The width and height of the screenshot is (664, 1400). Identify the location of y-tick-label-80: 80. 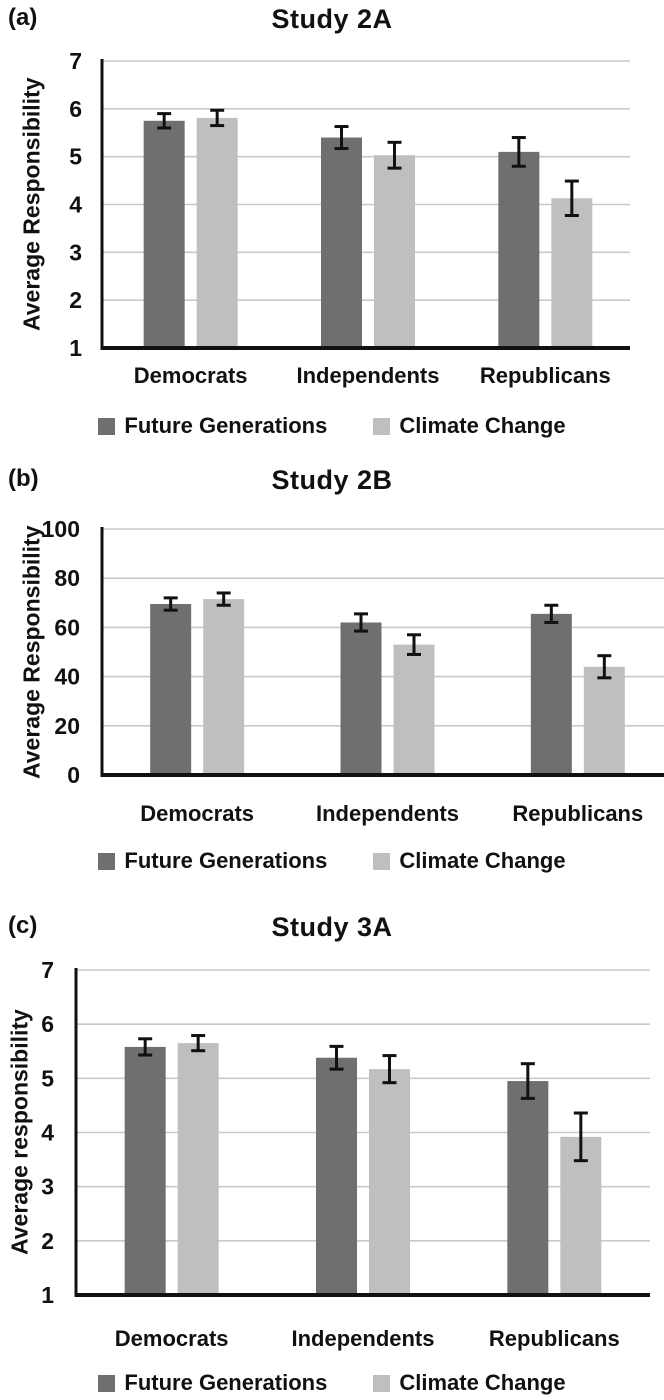
(67, 578).